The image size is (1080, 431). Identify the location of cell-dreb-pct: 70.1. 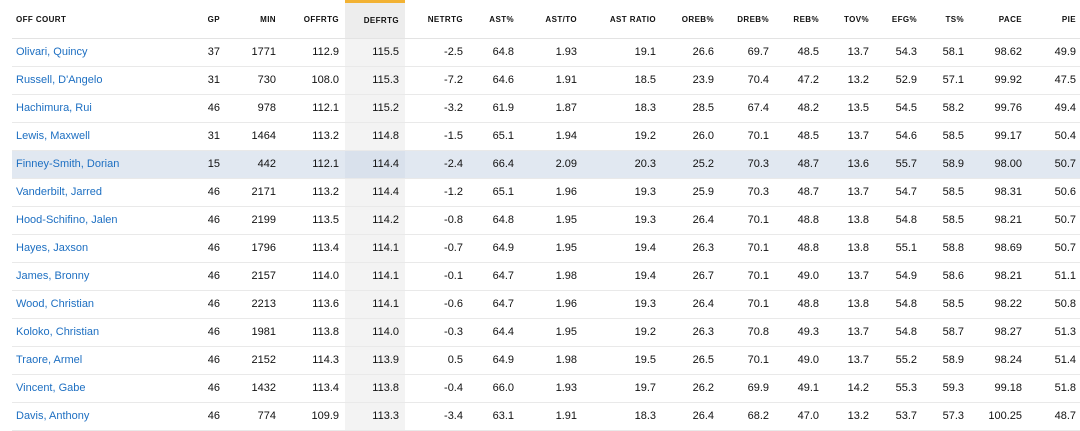
(747, 304).